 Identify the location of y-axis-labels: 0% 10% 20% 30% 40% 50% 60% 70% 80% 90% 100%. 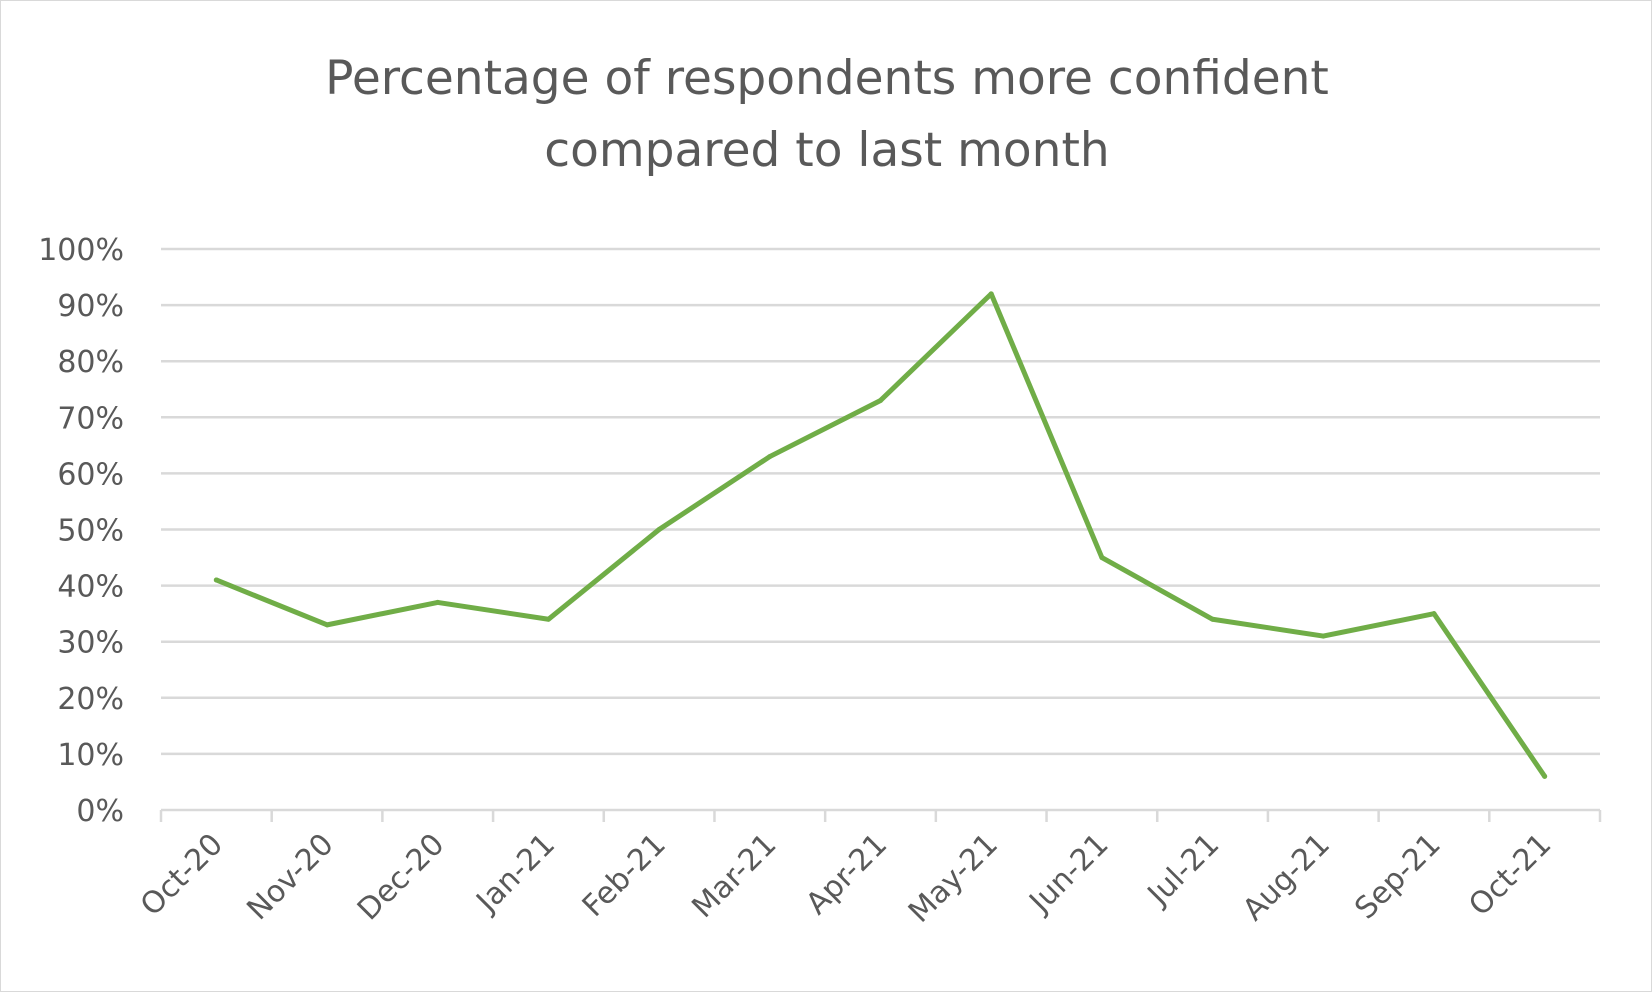
(81, 531).